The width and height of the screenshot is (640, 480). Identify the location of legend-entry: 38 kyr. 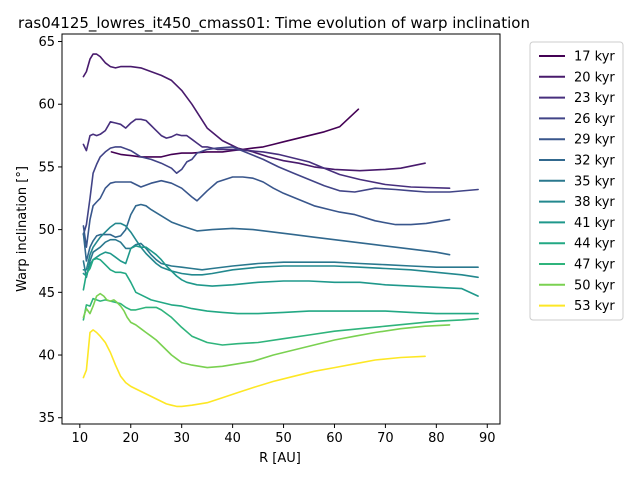
(594, 202).